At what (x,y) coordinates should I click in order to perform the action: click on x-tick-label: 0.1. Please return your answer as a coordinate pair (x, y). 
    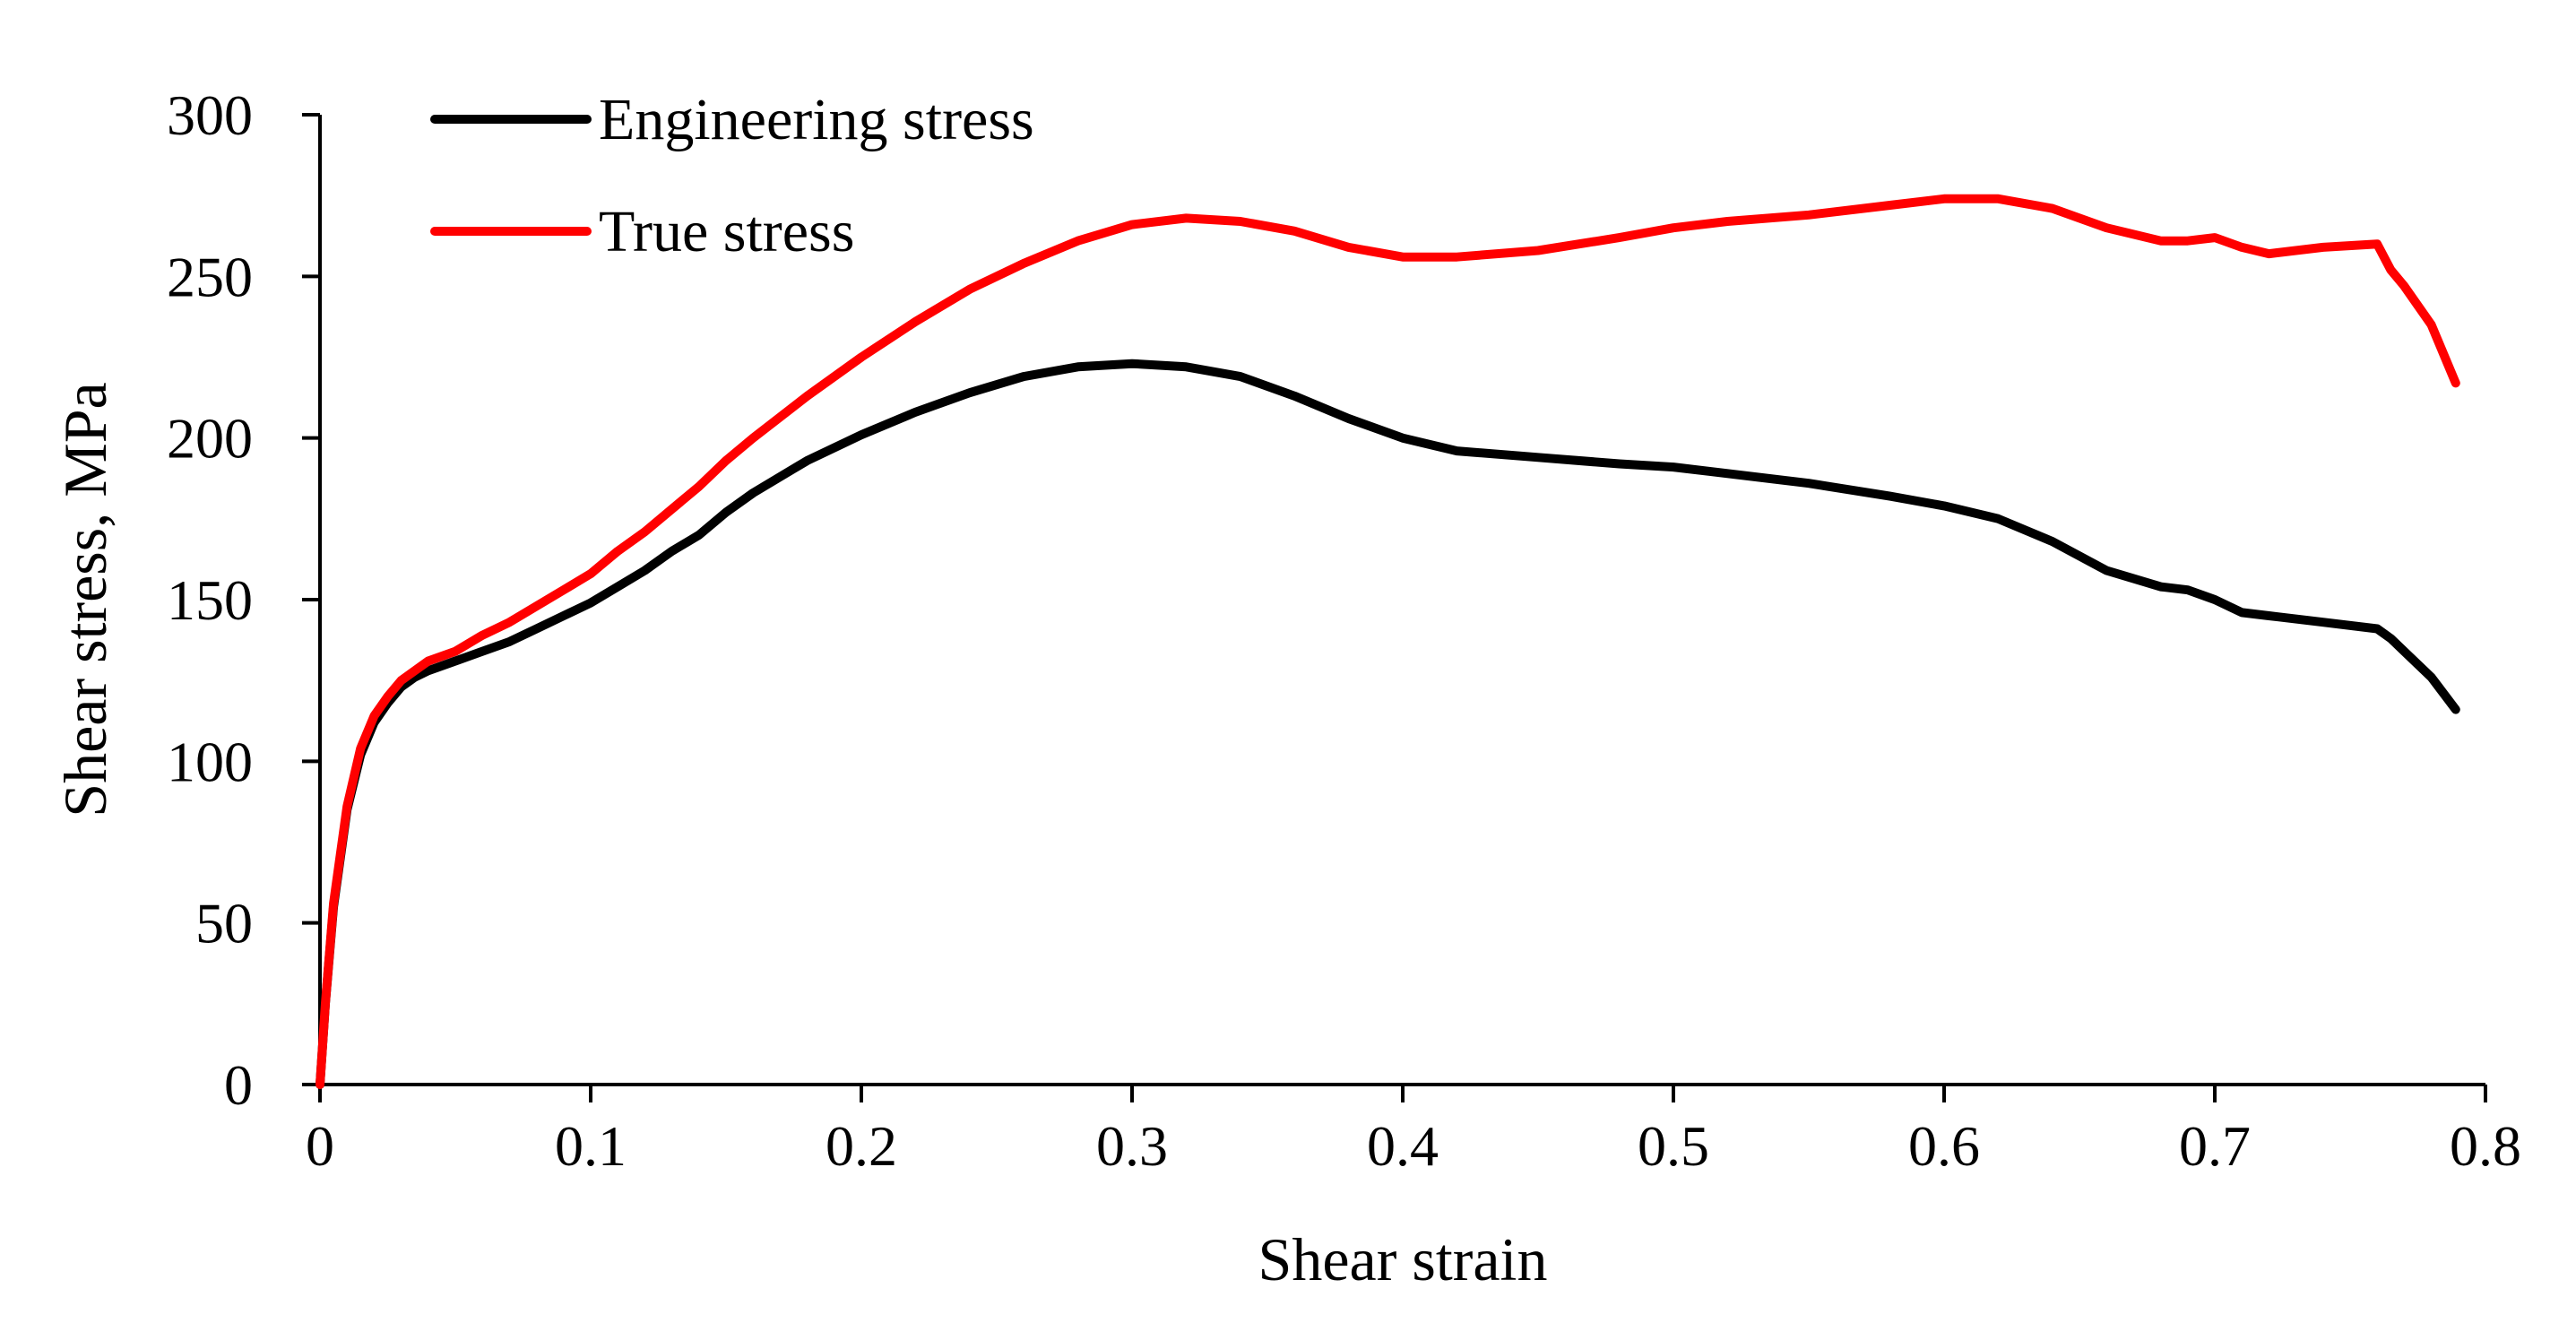
    Looking at the image, I should click on (591, 1146).